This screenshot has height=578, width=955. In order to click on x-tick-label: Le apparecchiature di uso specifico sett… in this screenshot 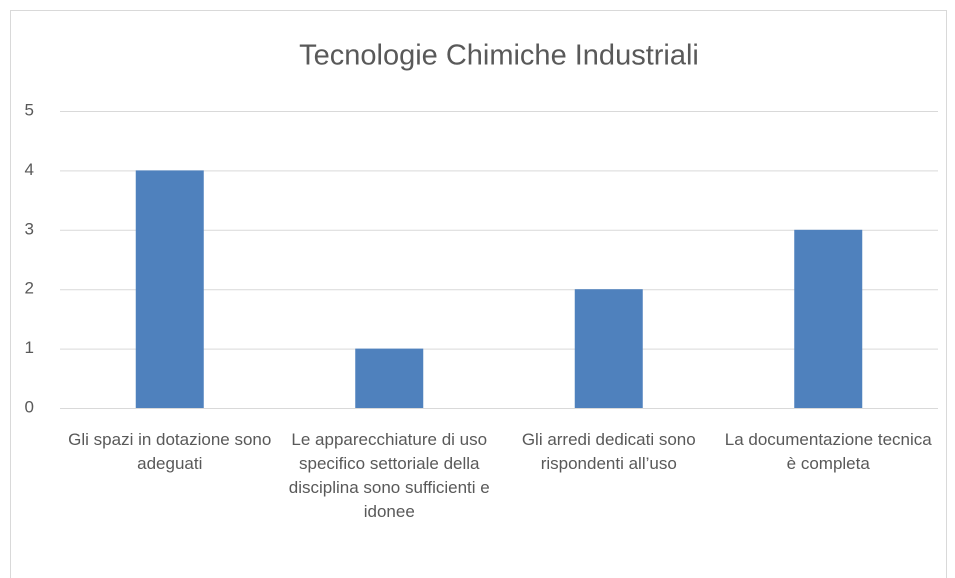, I will do `click(389, 475)`.